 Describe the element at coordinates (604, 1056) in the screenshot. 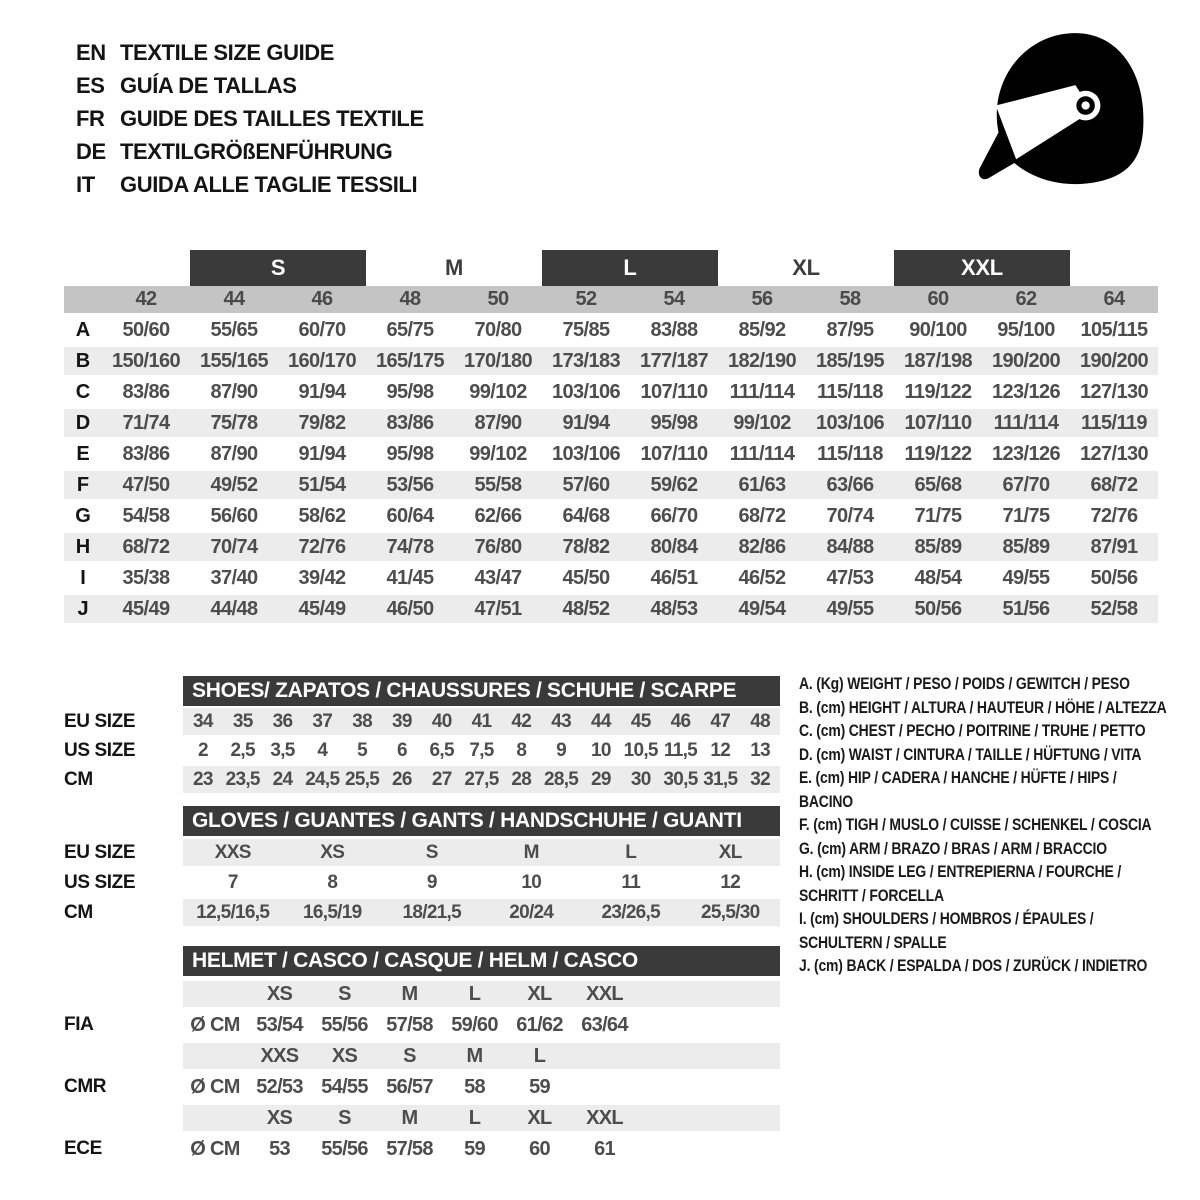

I see `size-cell` at that location.